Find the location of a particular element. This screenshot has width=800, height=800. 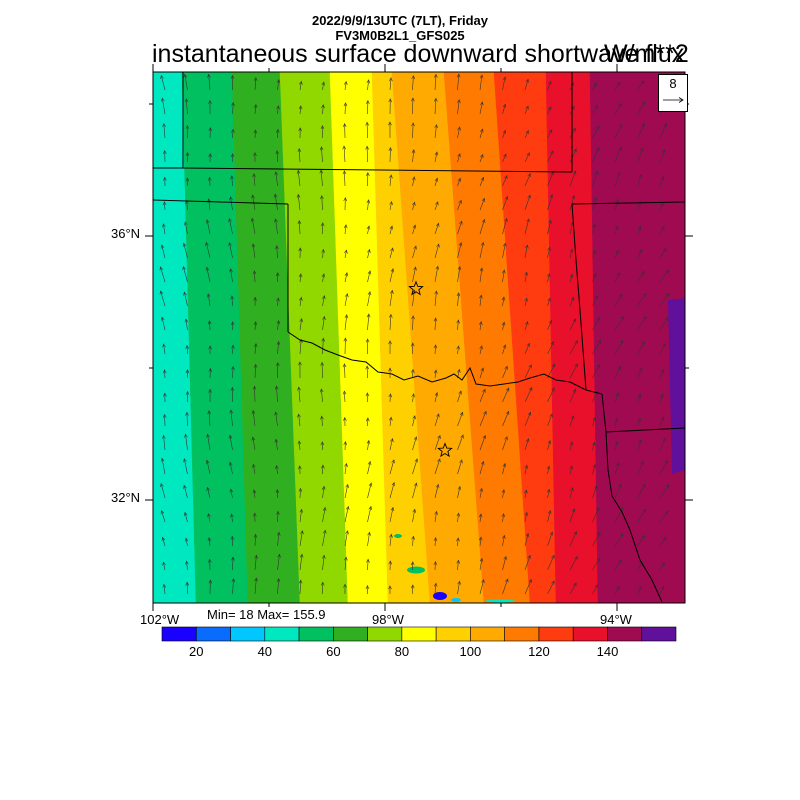

colorbar-tick-label: 20 is located at coordinates (196, 651).